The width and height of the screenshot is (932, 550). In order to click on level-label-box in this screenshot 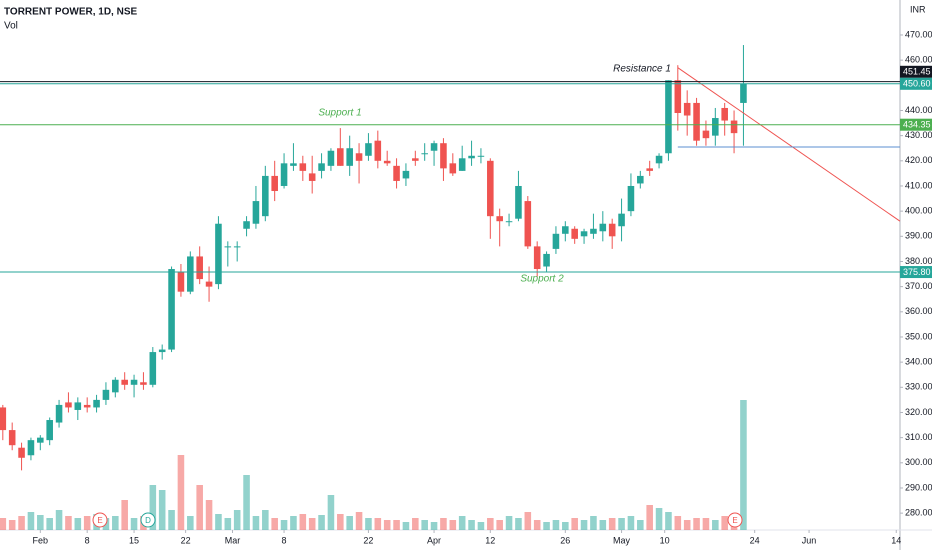, I will do `click(916, 124)`.